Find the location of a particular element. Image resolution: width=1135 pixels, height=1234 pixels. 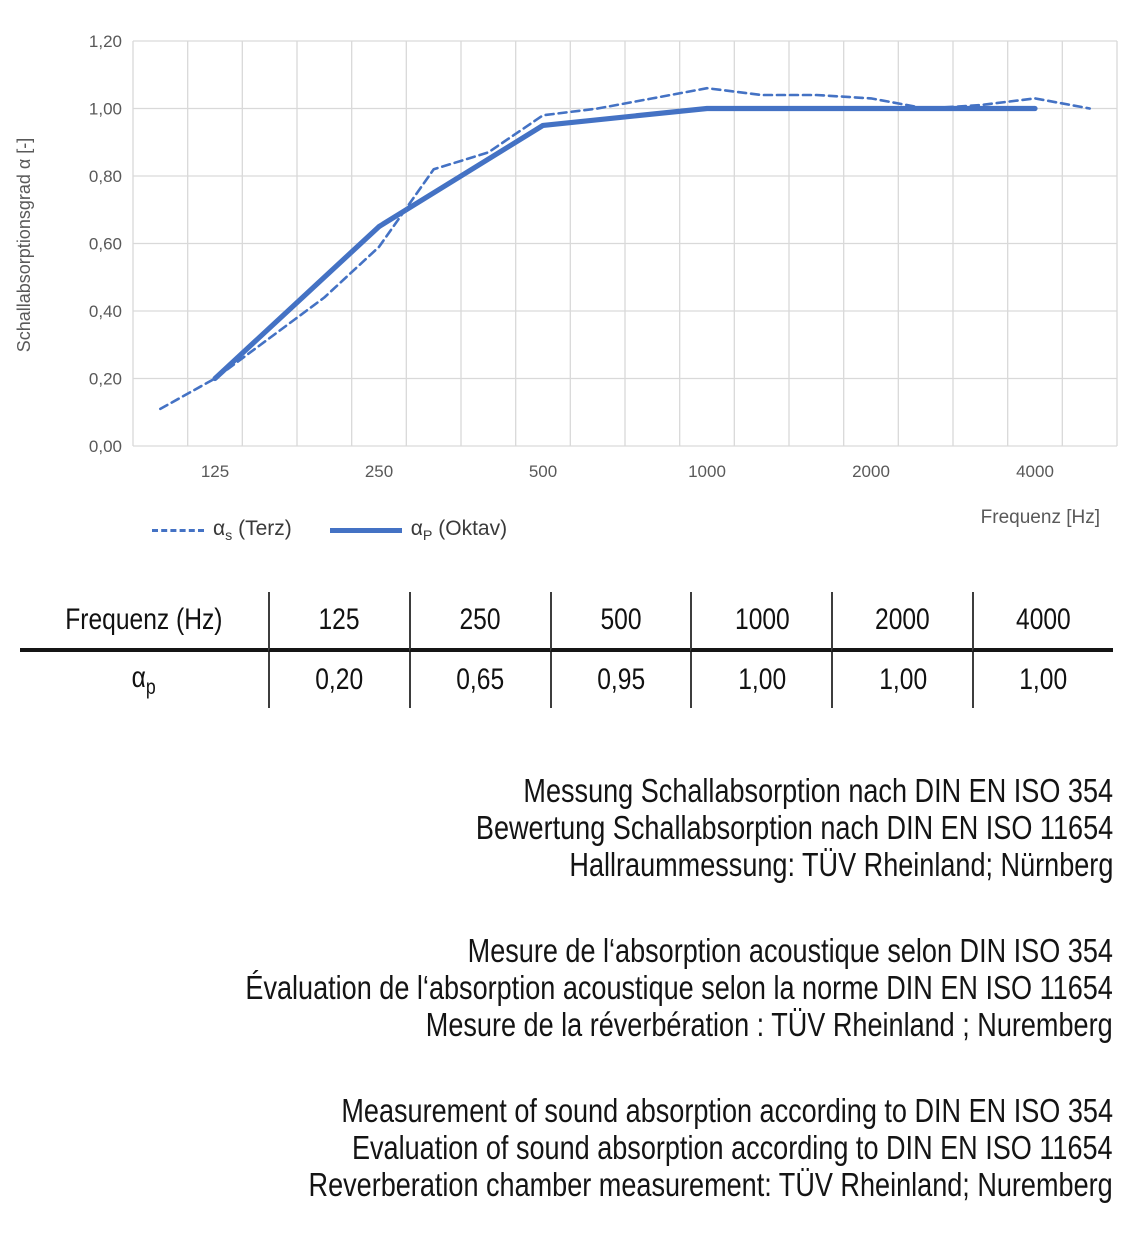

dashed-line-sample is located at coordinates (178, 531).